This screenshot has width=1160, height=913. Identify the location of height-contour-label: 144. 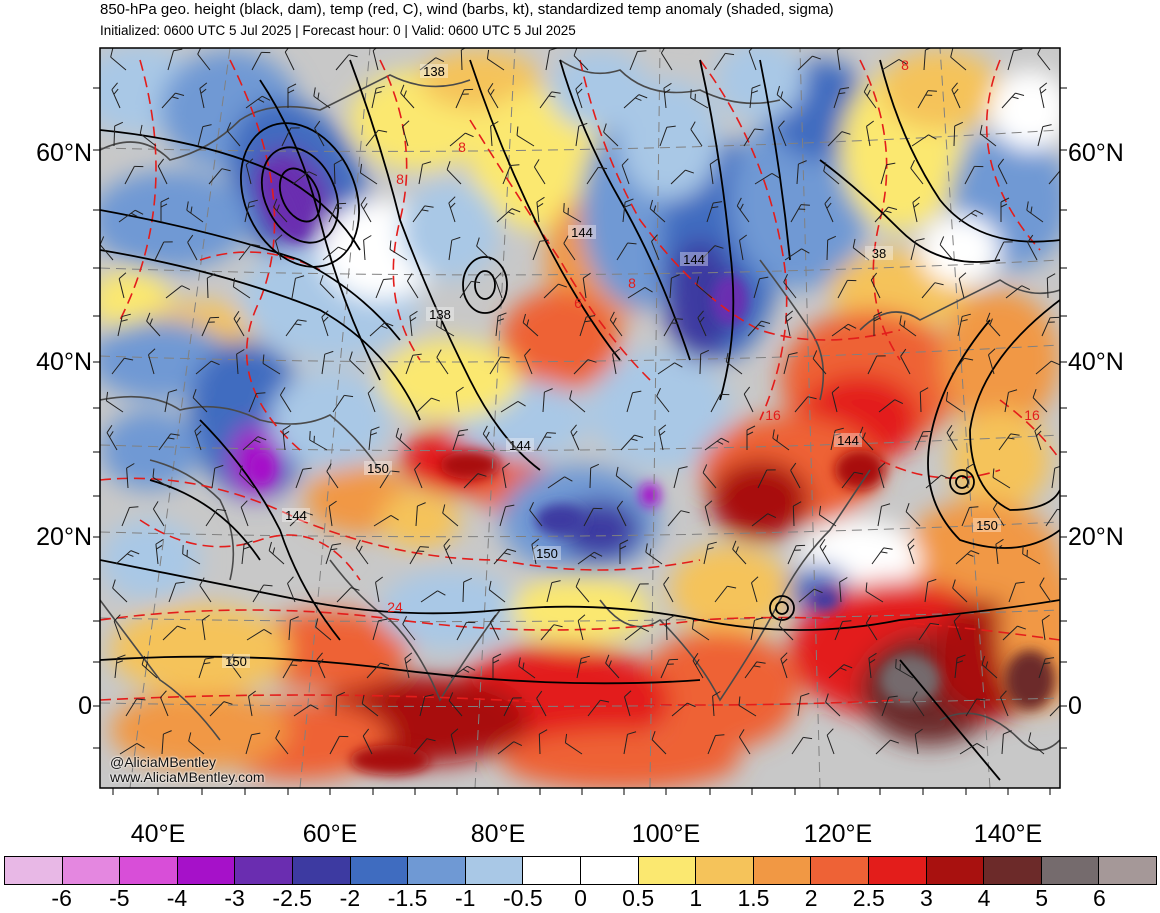
(582, 232).